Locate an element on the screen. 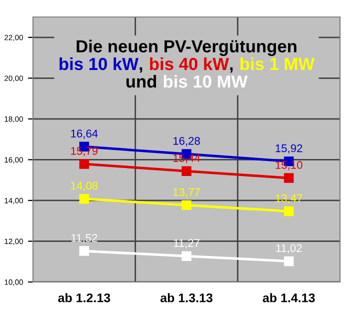 Image resolution: width=350 pixels, height=324 pixels. data-label: 11,02 is located at coordinates (289, 249).